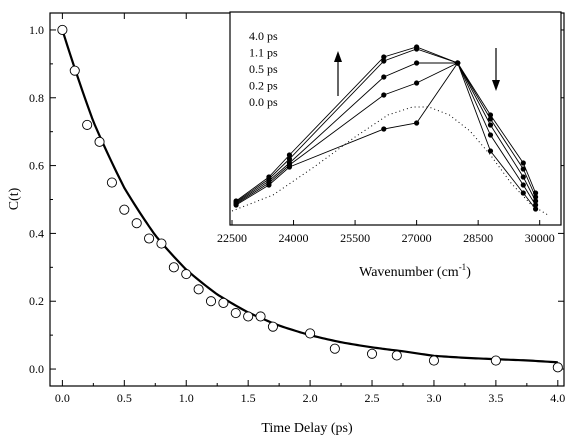  Describe the element at coordinates (468, 272) in the screenshot. I see `inset-x-axis-title-close: )` at that location.